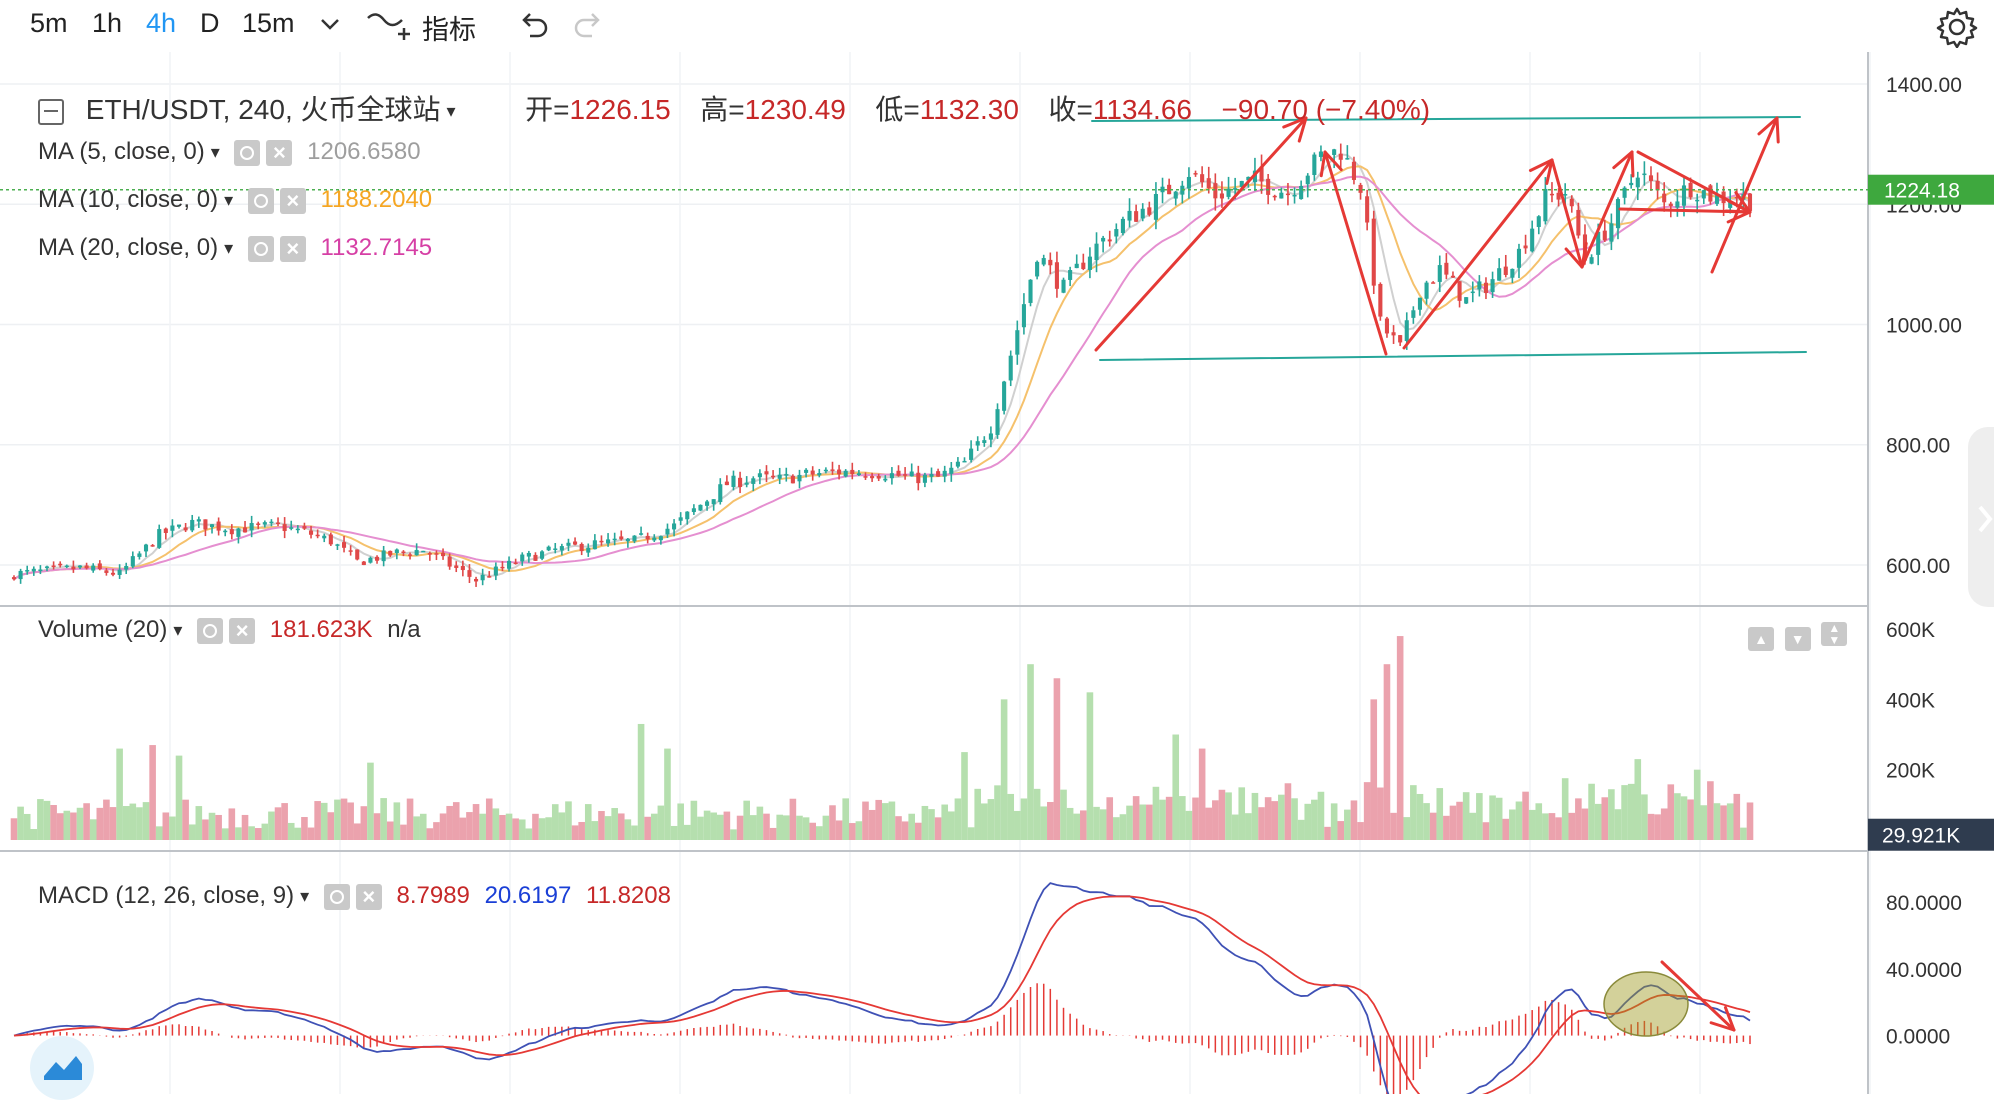 The width and height of the screenshot is (1994, 1105). What do you see at coordinates (128, 199) in the screenshot?
I see `ma10-label: MA (10, close, 0)` at bounding box center [128, 199].